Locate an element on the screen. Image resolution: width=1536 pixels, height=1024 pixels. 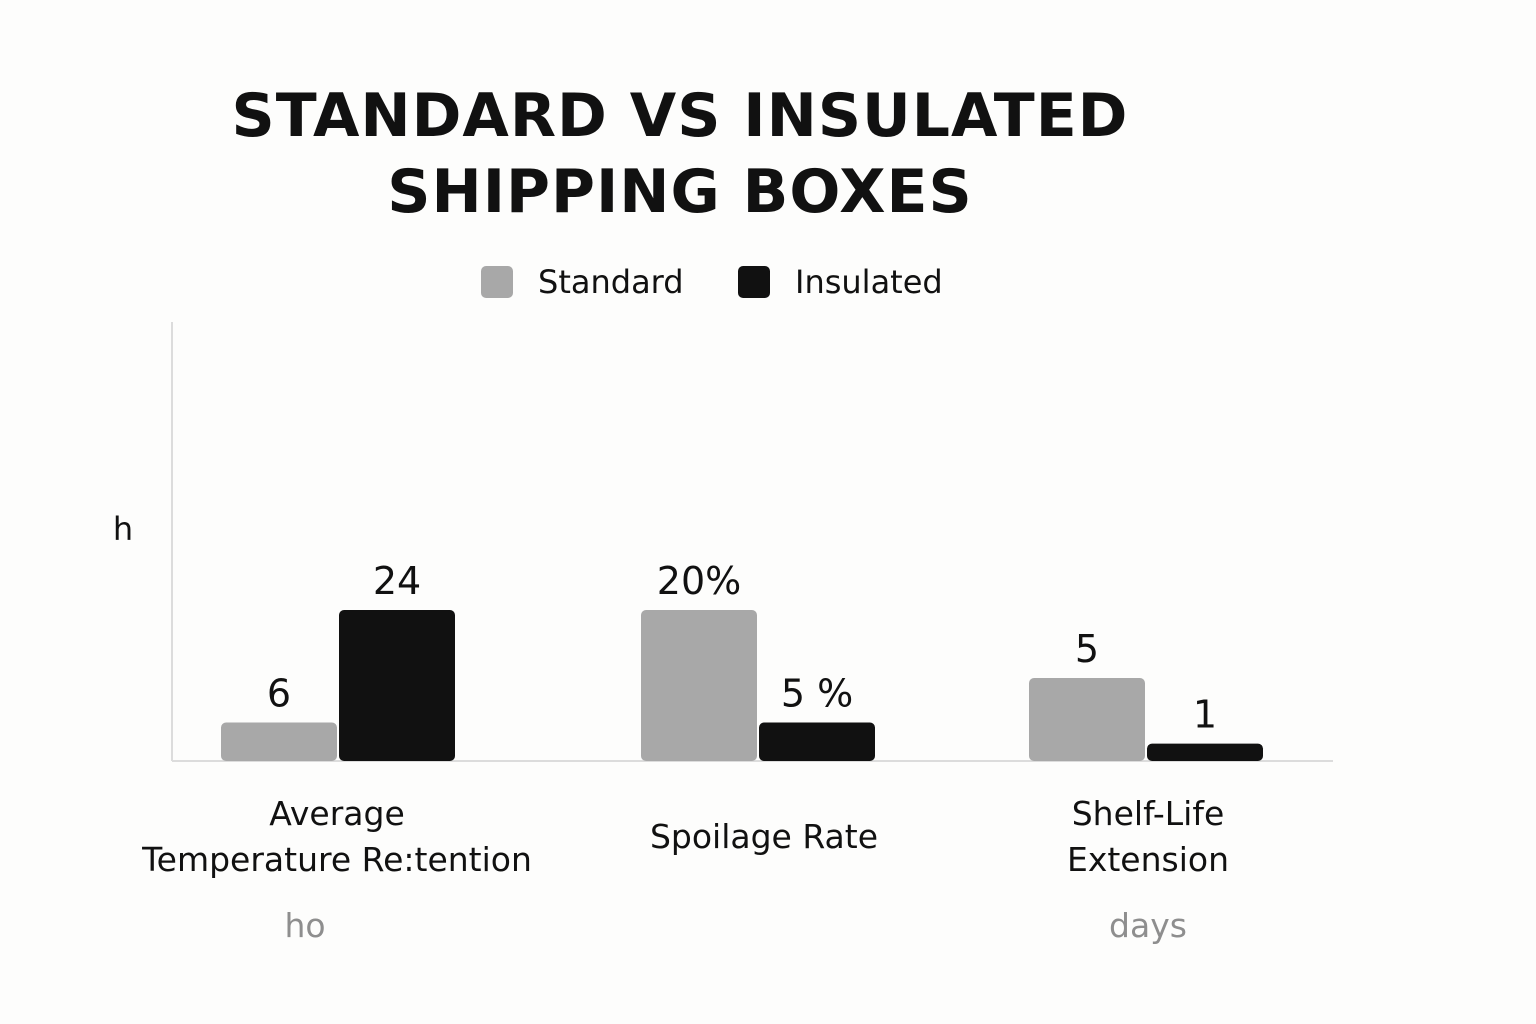
unit-label-3: days is located at coordinates (1148, 925).